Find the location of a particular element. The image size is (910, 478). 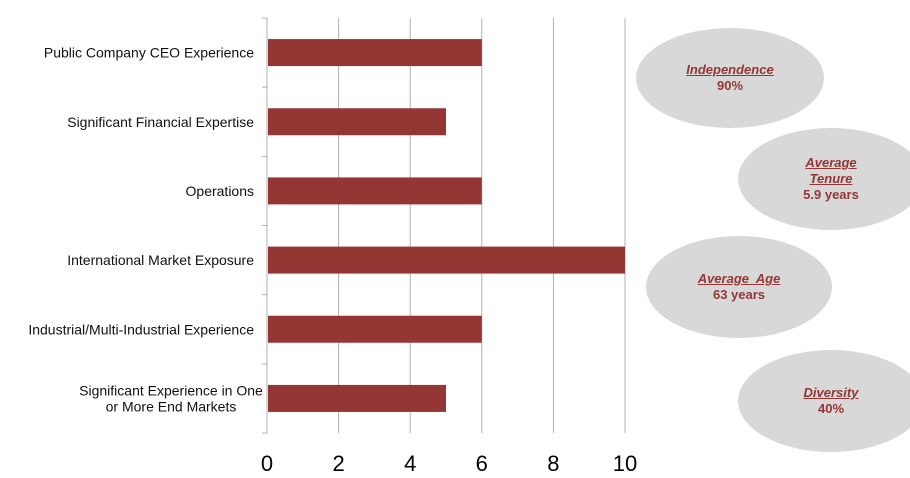

stat-bubble-independence: Independence 90% is located at coordinates (730, 78).